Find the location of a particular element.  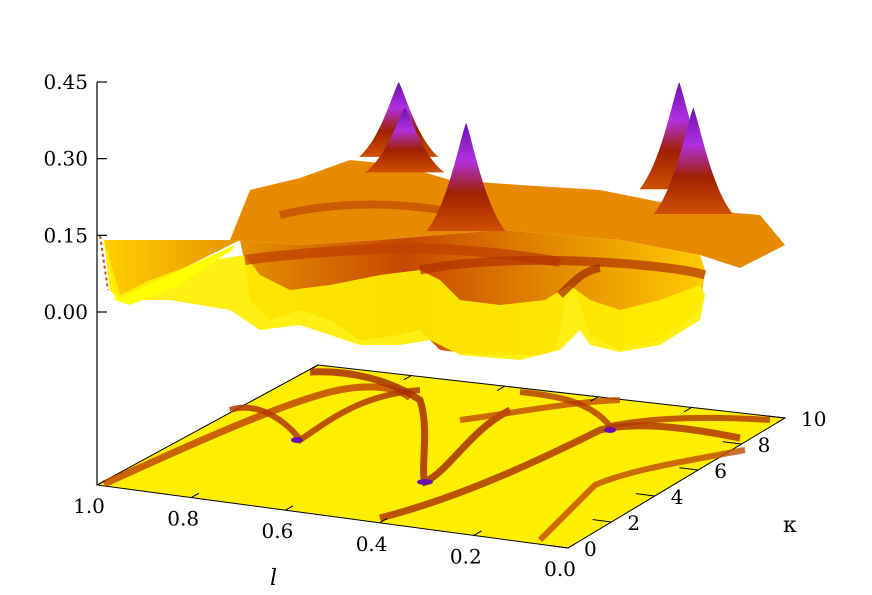

x-tick-label: 1.0 is located at coordinates (89, 506).